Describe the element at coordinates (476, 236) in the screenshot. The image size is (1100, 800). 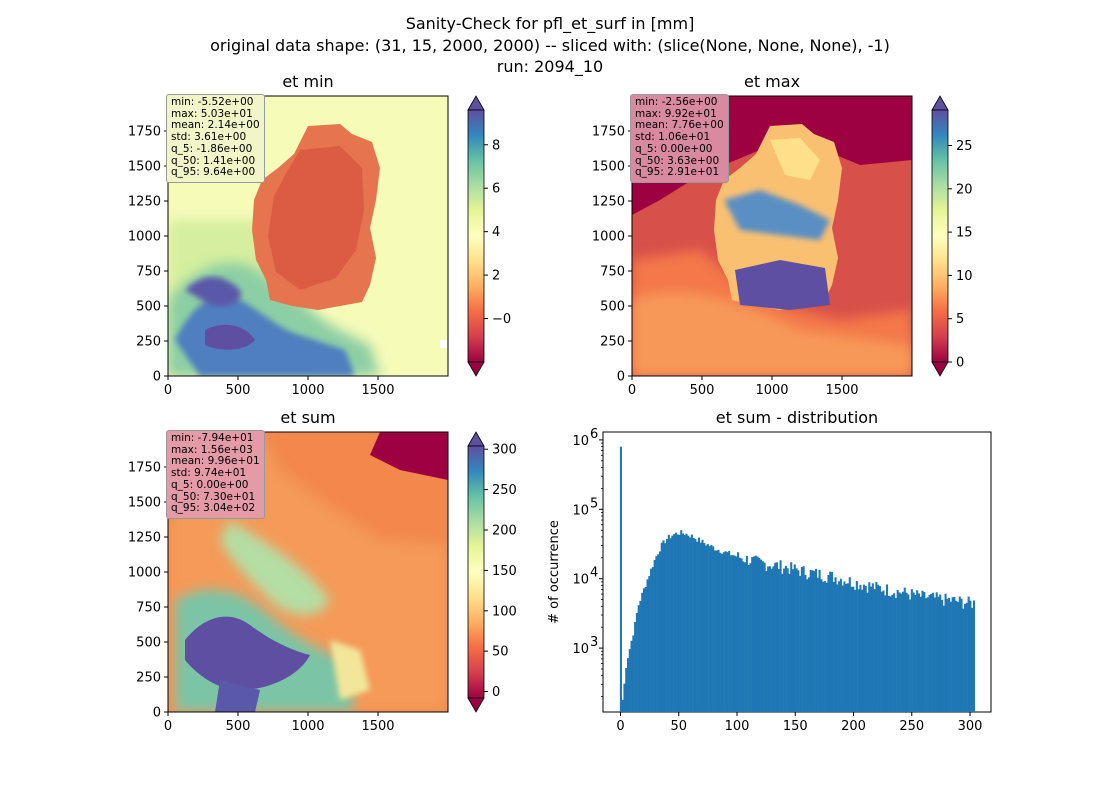
I see `colorbar-et-min` at that location.